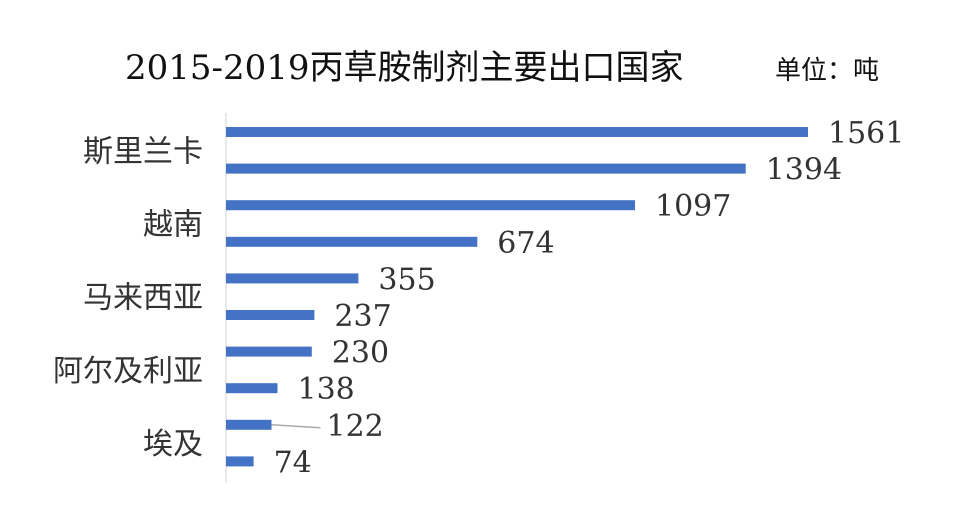 This screenshot has width=956, height=527. I want to click on data-label: 1561, so click(866, 133).